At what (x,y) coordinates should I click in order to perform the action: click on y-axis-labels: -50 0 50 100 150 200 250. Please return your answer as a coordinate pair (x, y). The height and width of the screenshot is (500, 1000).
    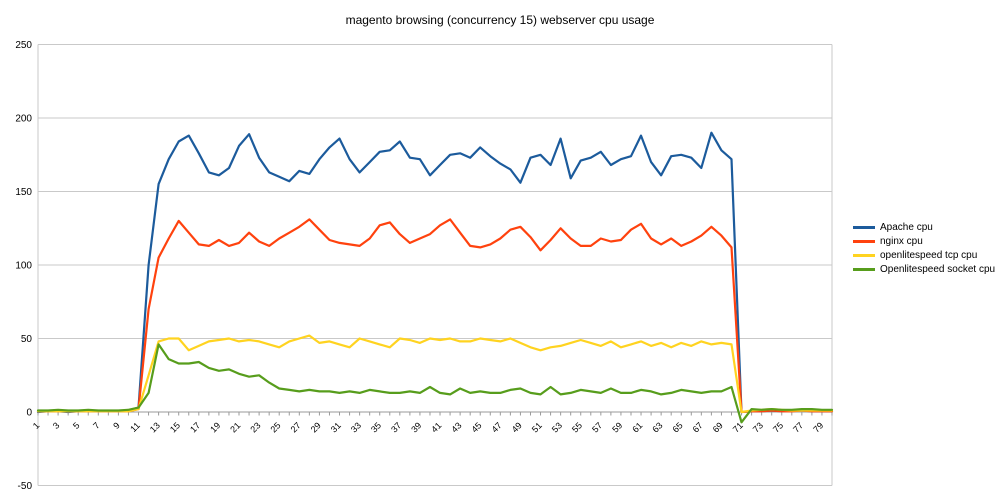
    Looking at the image, I should click on (23, 266).